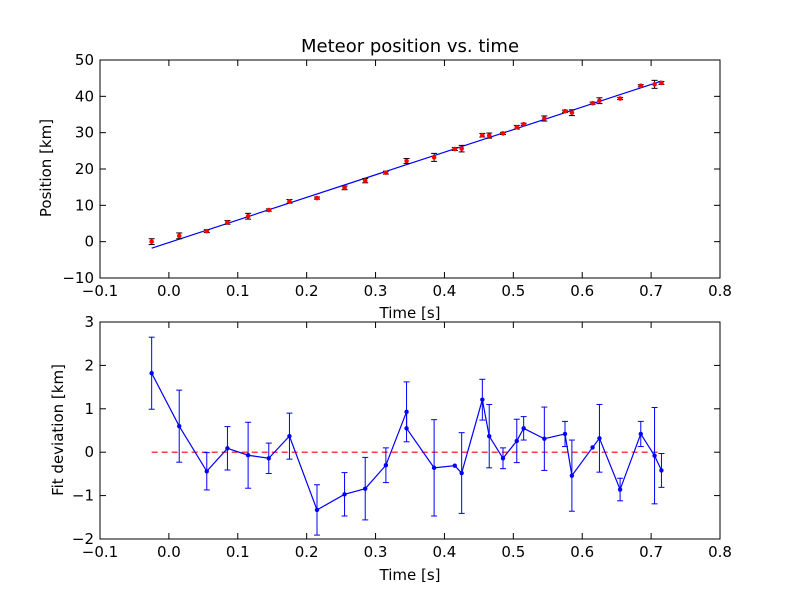 Image resolution: width=800 pixels, height=600 pixels. Describe the element at coordinates (89, 365) in the screenshot. I see `y-tick-label: 2` at that location.